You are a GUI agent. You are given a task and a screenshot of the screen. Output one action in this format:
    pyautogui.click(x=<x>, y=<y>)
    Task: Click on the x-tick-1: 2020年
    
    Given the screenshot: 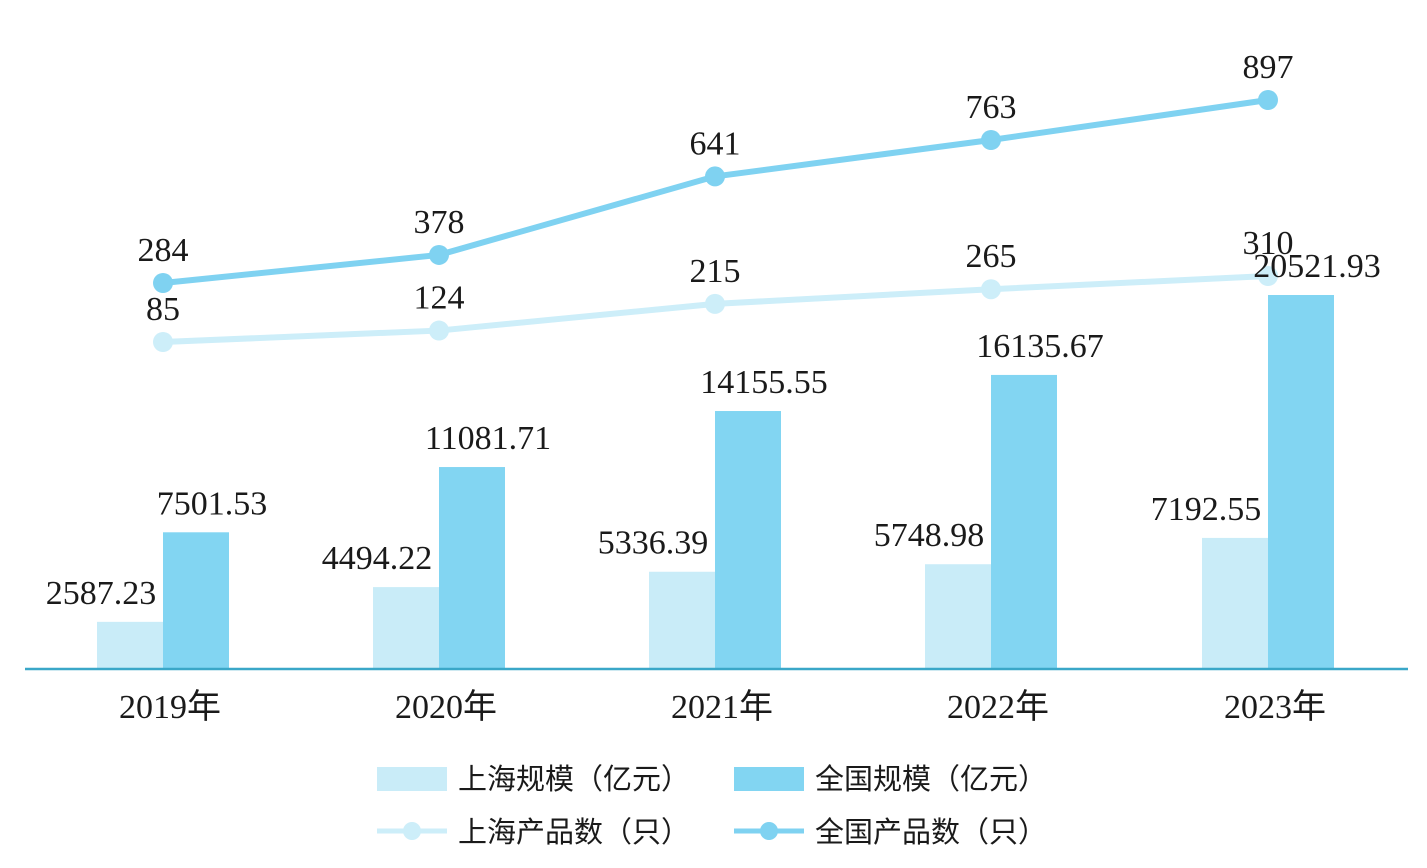 What is the action you would take?
    pyautogui.click(x=446, y=707)
    